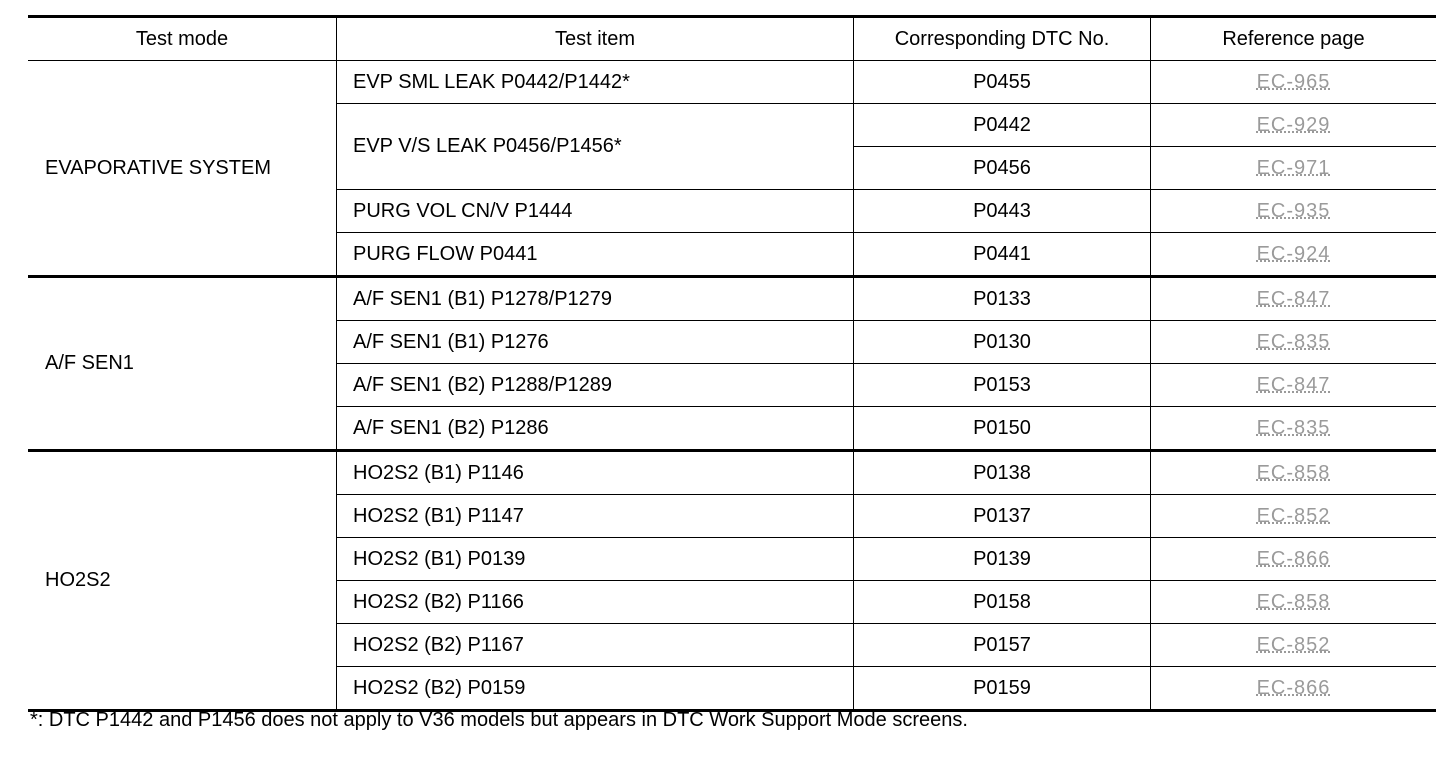  Describe the element at coordinates (595, 385) in the screenshot. I see `test-item-cell: A/F SEN1 (B2) P1288/P1289` at that location.